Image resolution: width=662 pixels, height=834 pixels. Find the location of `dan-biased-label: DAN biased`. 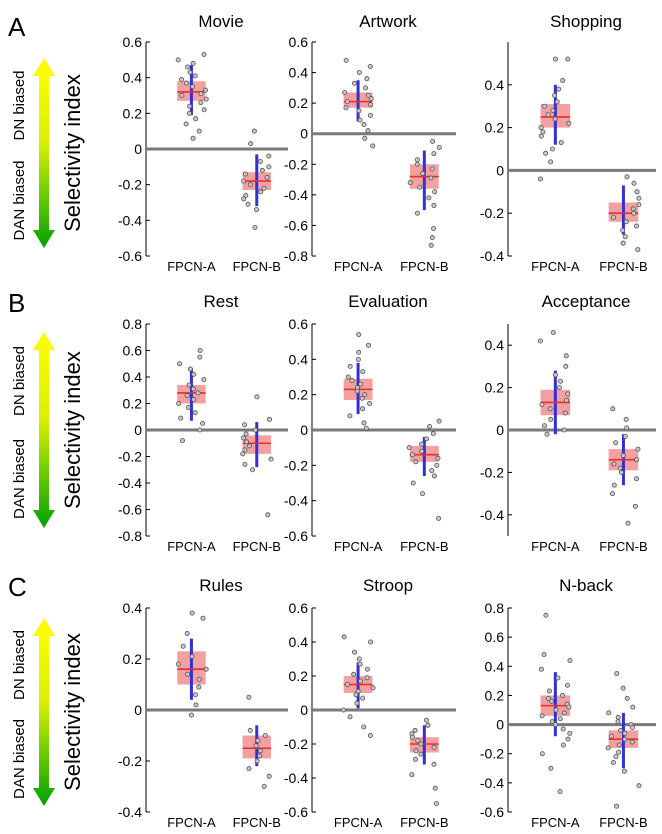

dan-biased-label: DAN biased is located at coordinates (19, 479).